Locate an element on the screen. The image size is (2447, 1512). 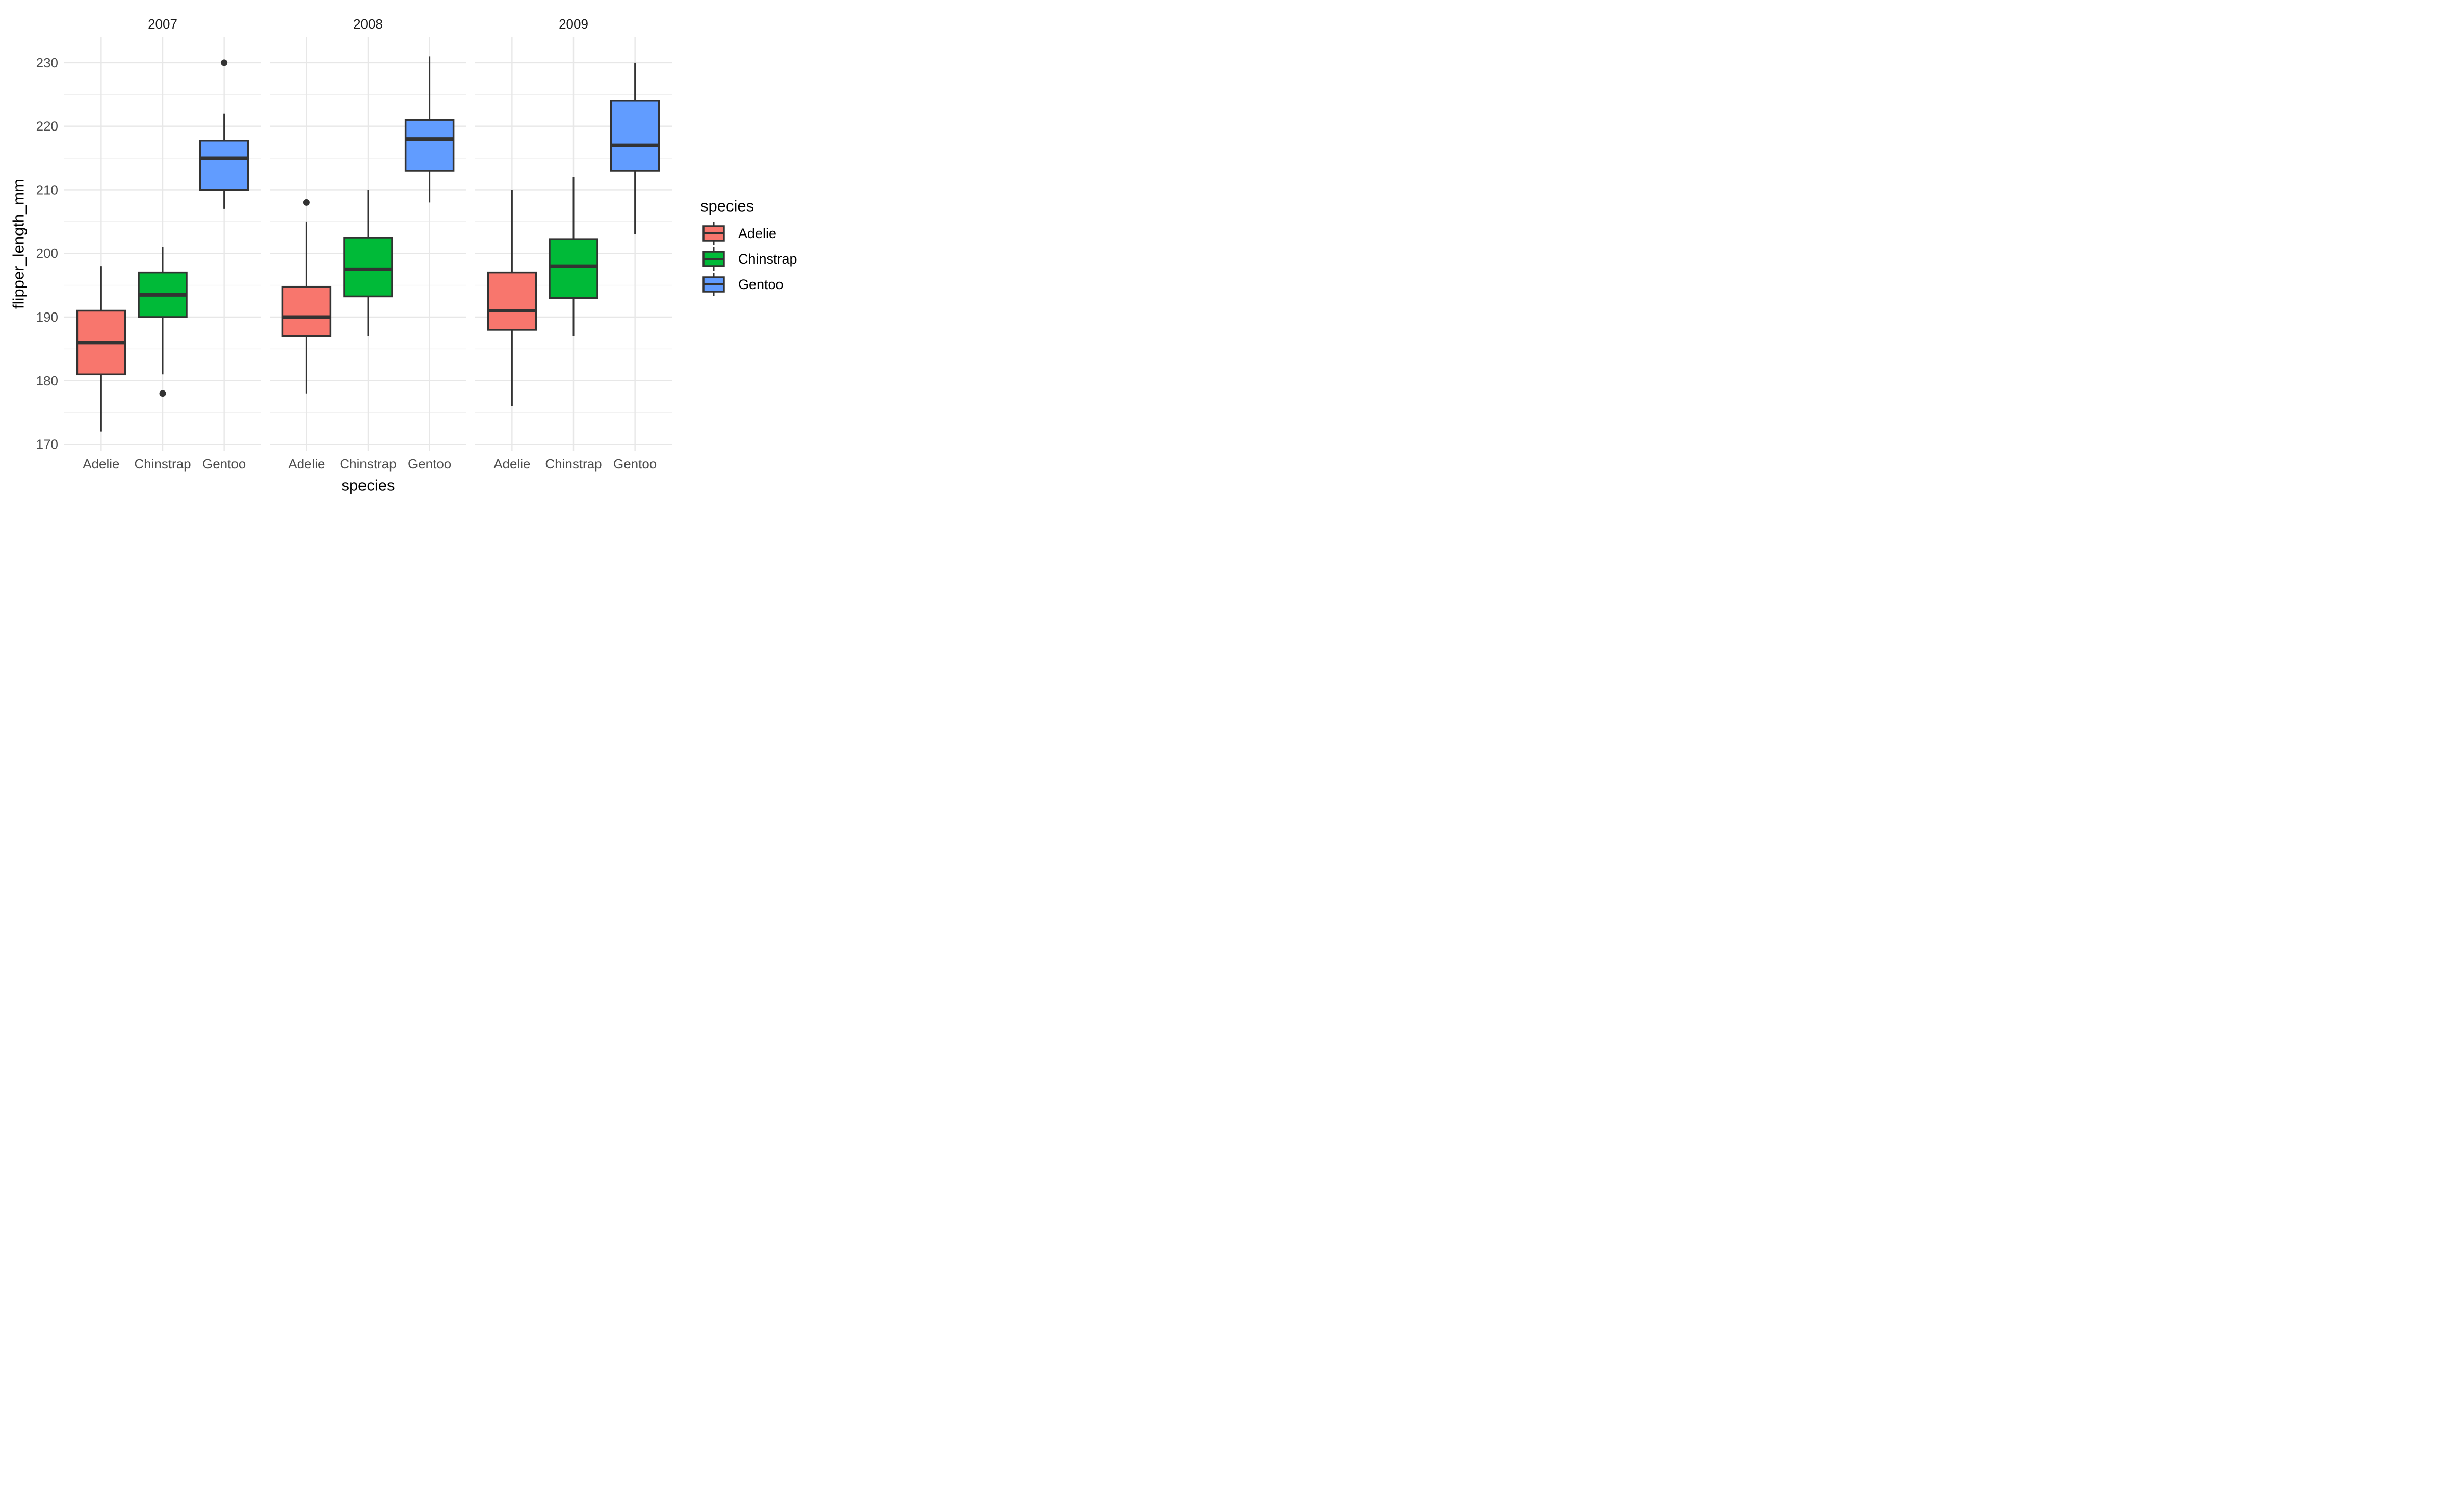
box-gentoo-2008 is located at coordinates (429, 129).